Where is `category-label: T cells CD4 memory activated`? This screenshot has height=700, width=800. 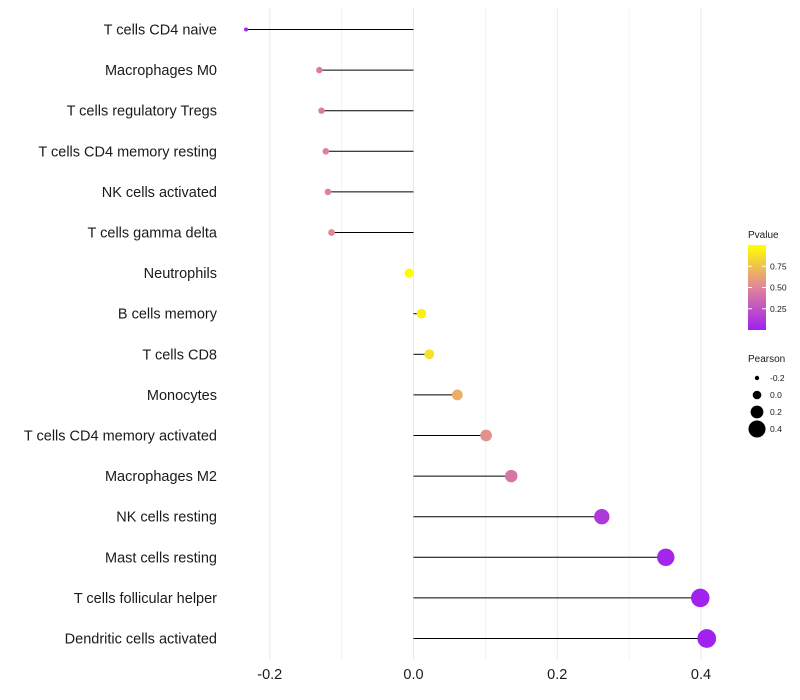
category-label: T cells CD4 memory activated is located at coordinates (120, 437).